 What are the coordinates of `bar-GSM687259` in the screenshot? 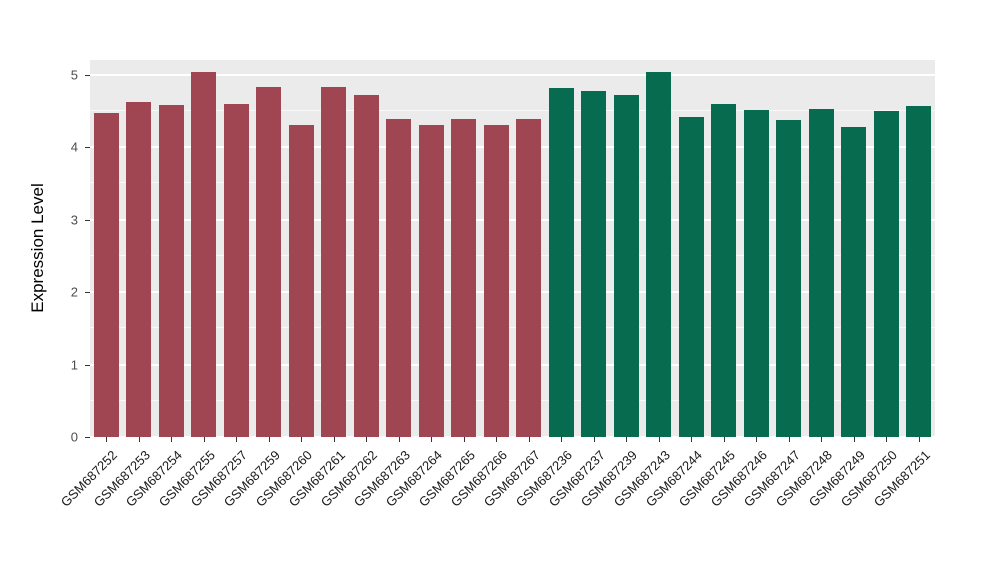 It's located at (269, 261).